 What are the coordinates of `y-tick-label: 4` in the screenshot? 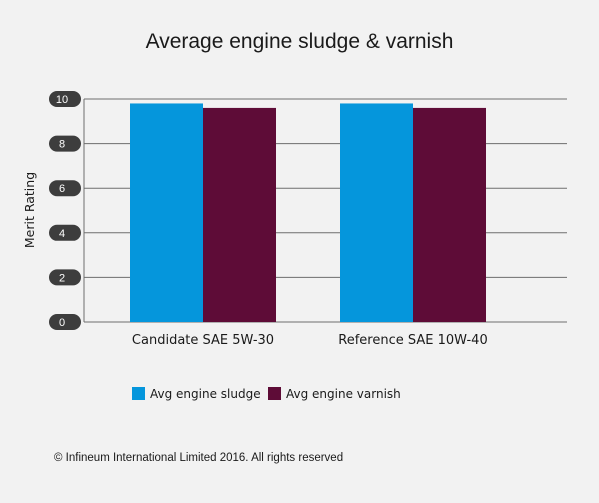 It's located at (62, 234).